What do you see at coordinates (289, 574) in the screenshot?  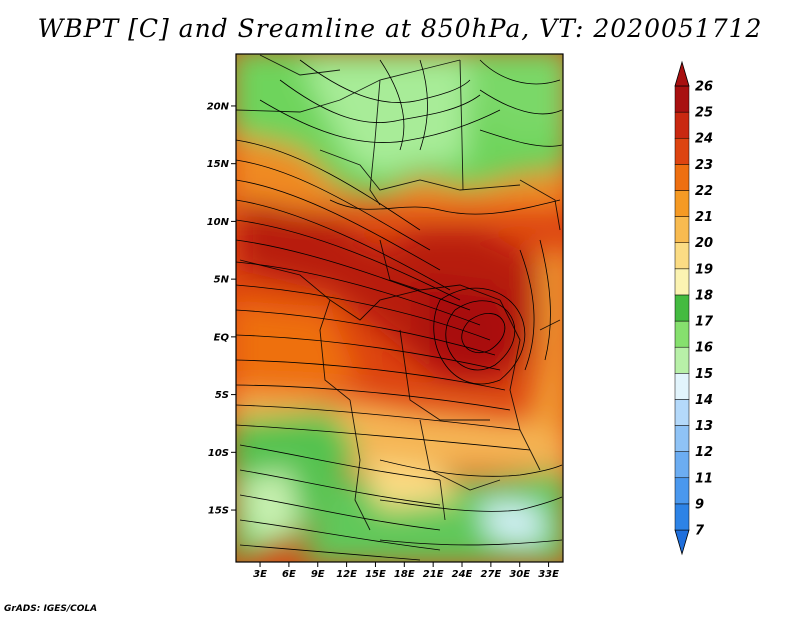 I see `lon-tick-label: 6E` at bounding box center [289, 574].